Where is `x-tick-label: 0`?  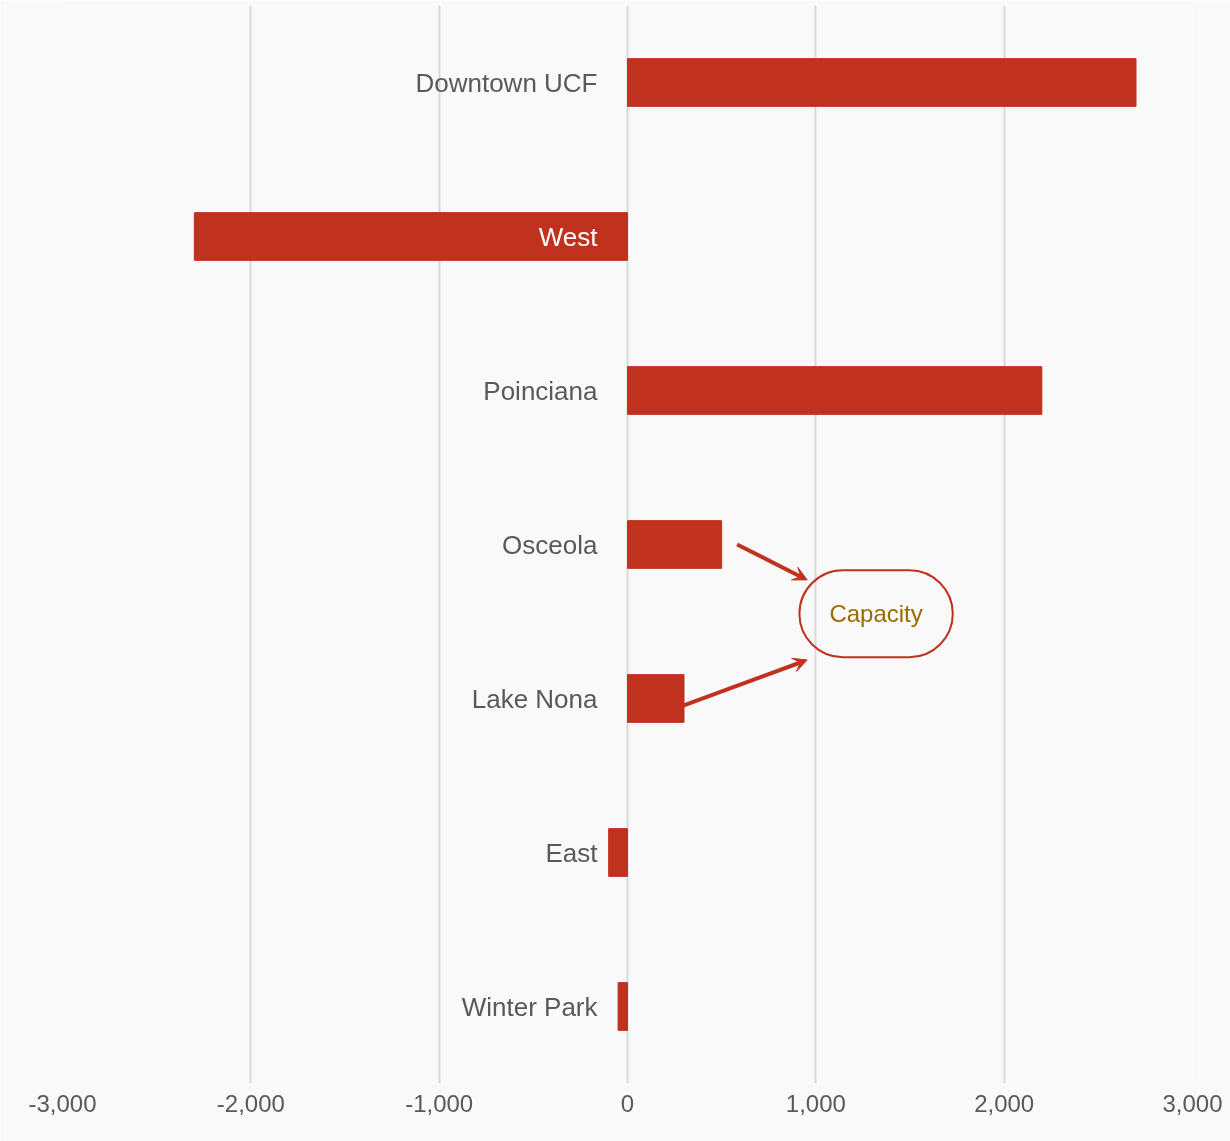 x-tick-label: 0 is located at coordinates (627, 1103).